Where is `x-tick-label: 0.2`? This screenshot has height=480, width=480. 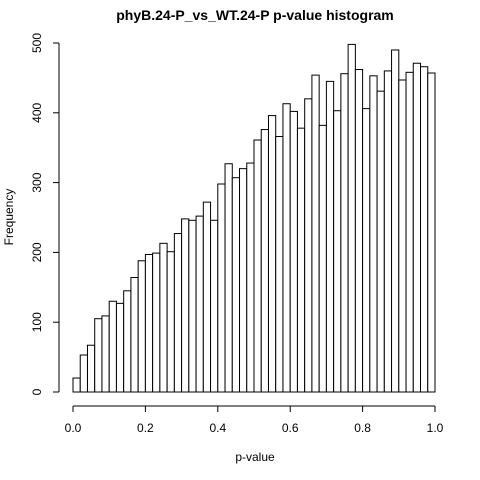 x-tick-label: 0.2 is located at coordinates (145, 428).